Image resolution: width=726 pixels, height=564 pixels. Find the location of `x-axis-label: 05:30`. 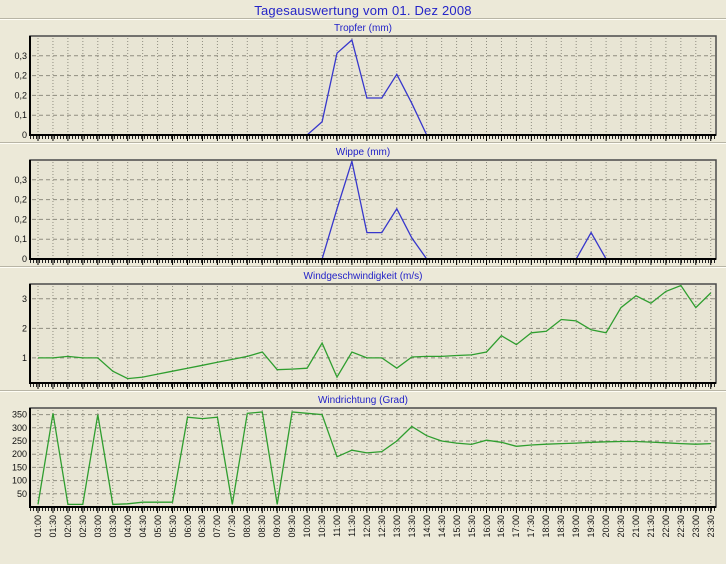

x-axis-label: 05:30 is located at coordinates (172, 526).